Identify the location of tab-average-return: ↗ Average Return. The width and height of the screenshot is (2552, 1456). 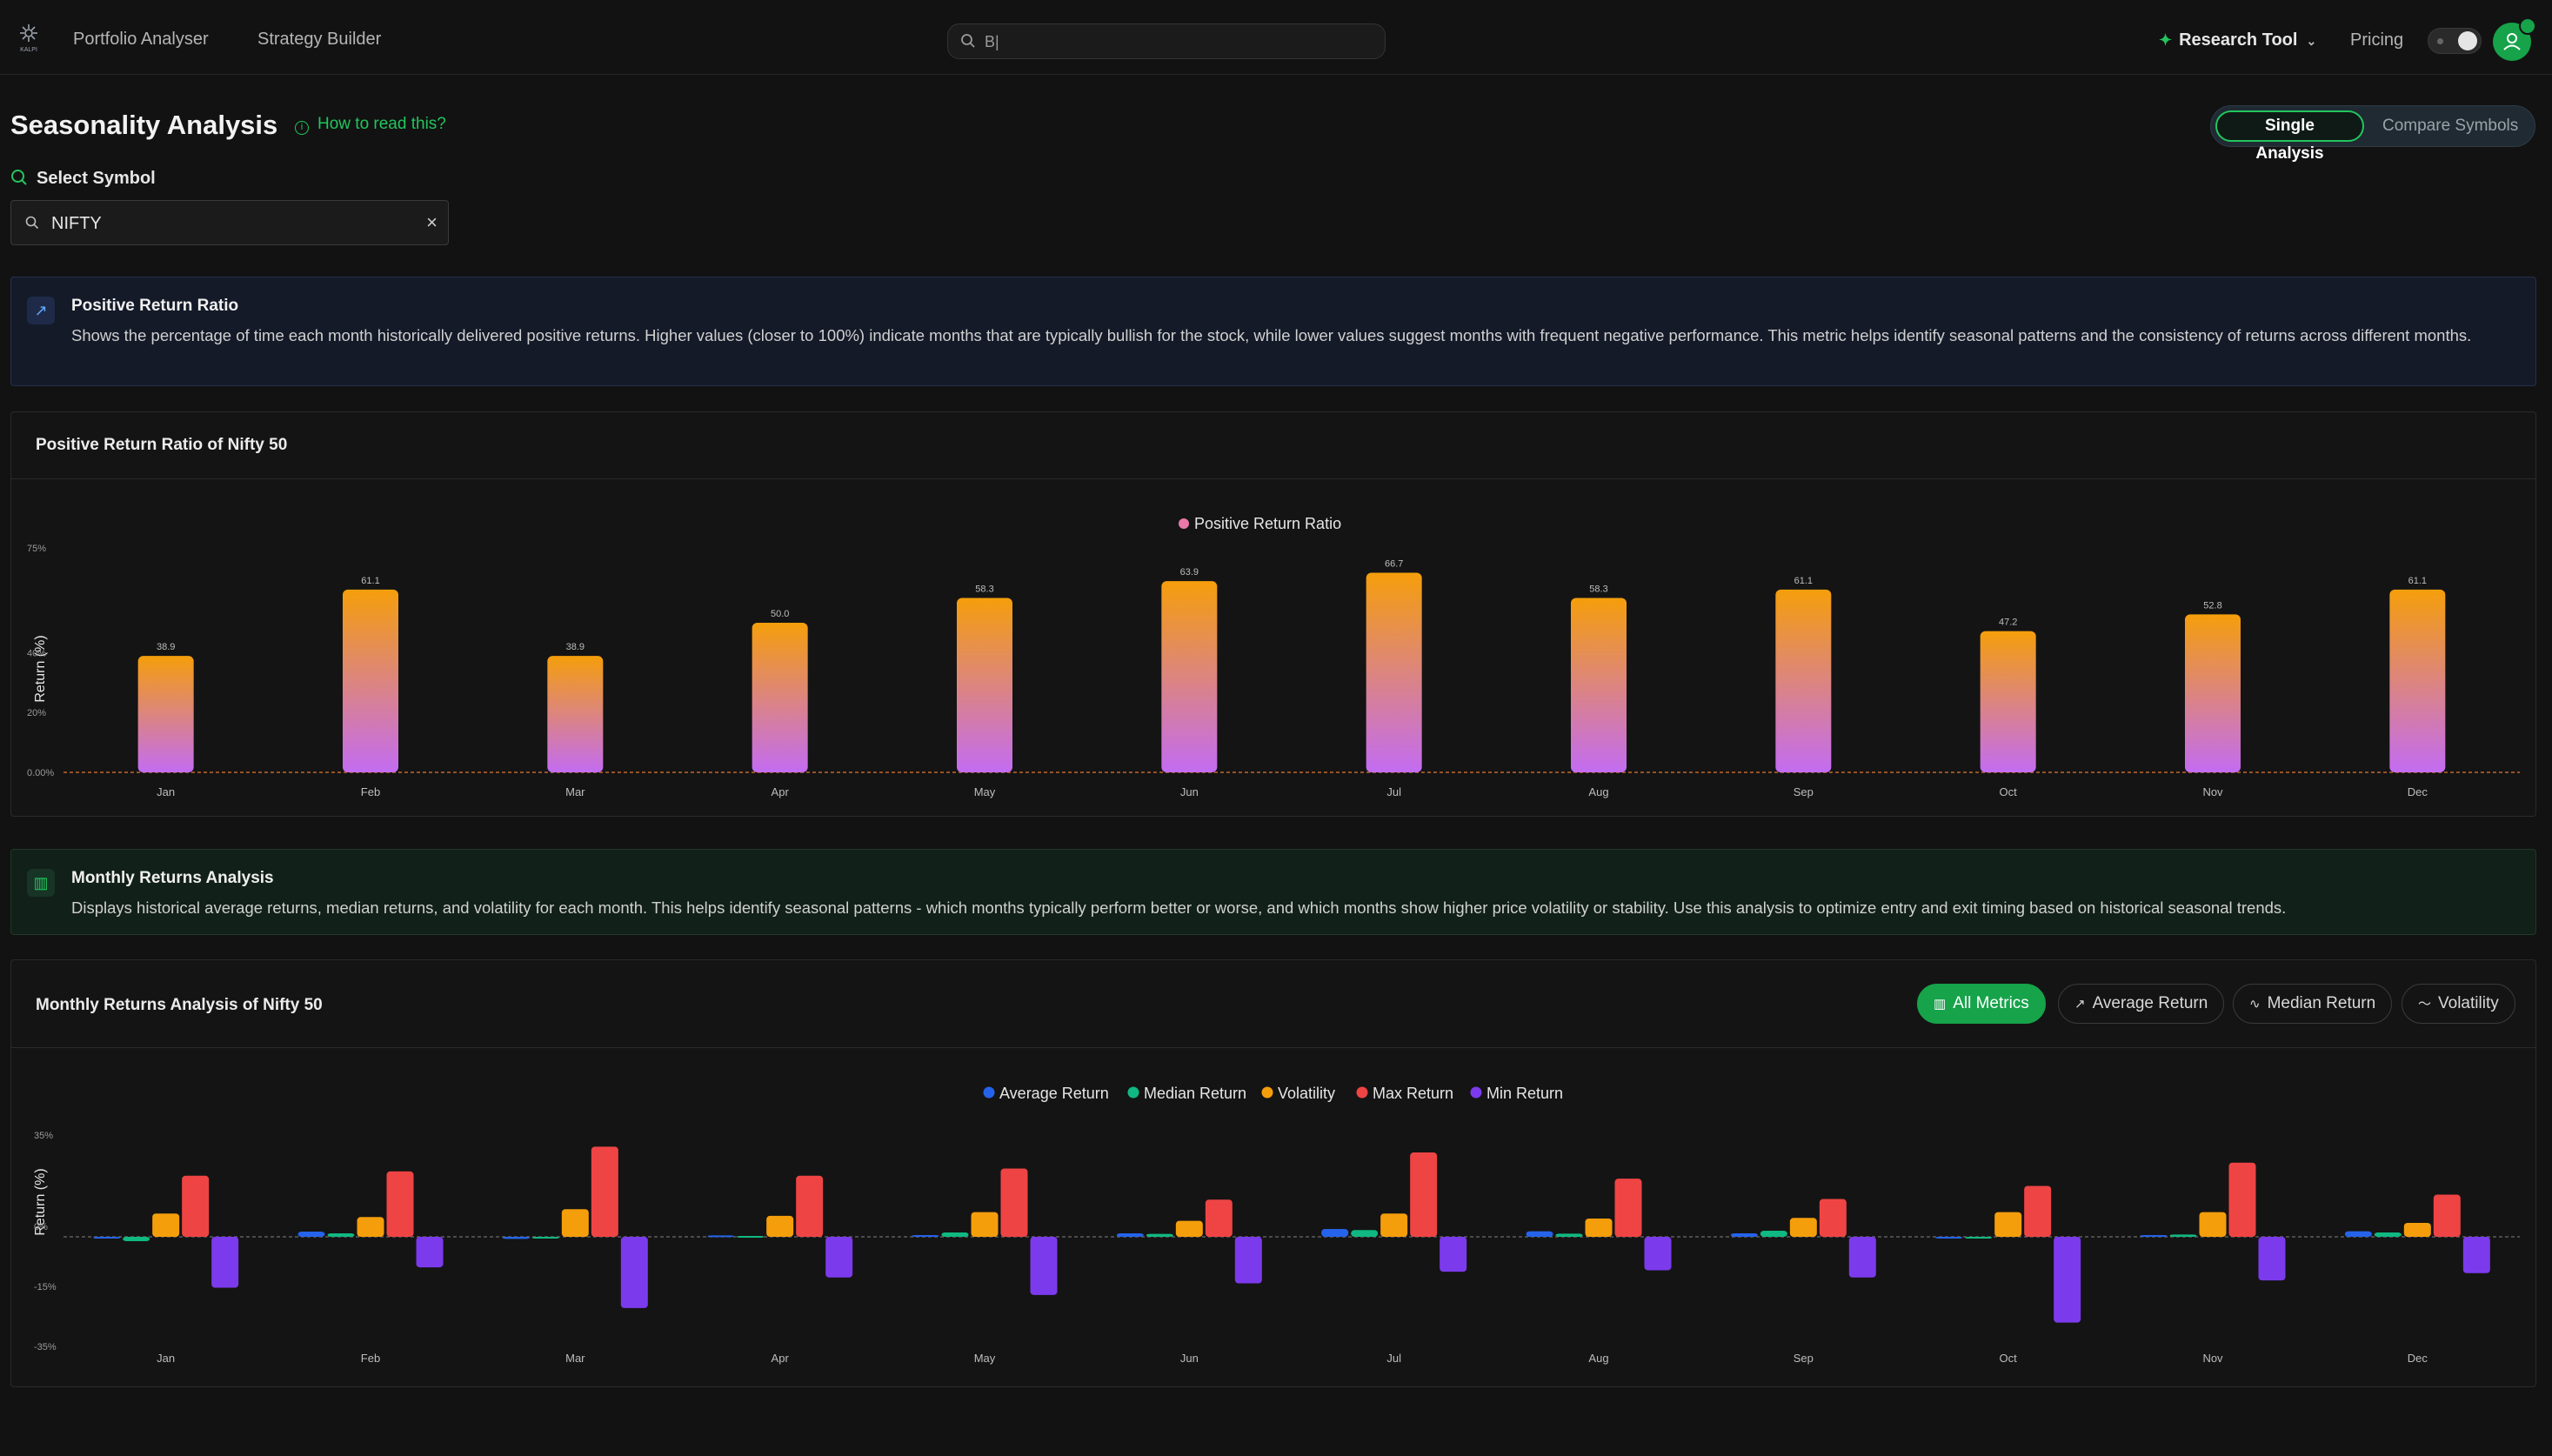
(2141, 1004).